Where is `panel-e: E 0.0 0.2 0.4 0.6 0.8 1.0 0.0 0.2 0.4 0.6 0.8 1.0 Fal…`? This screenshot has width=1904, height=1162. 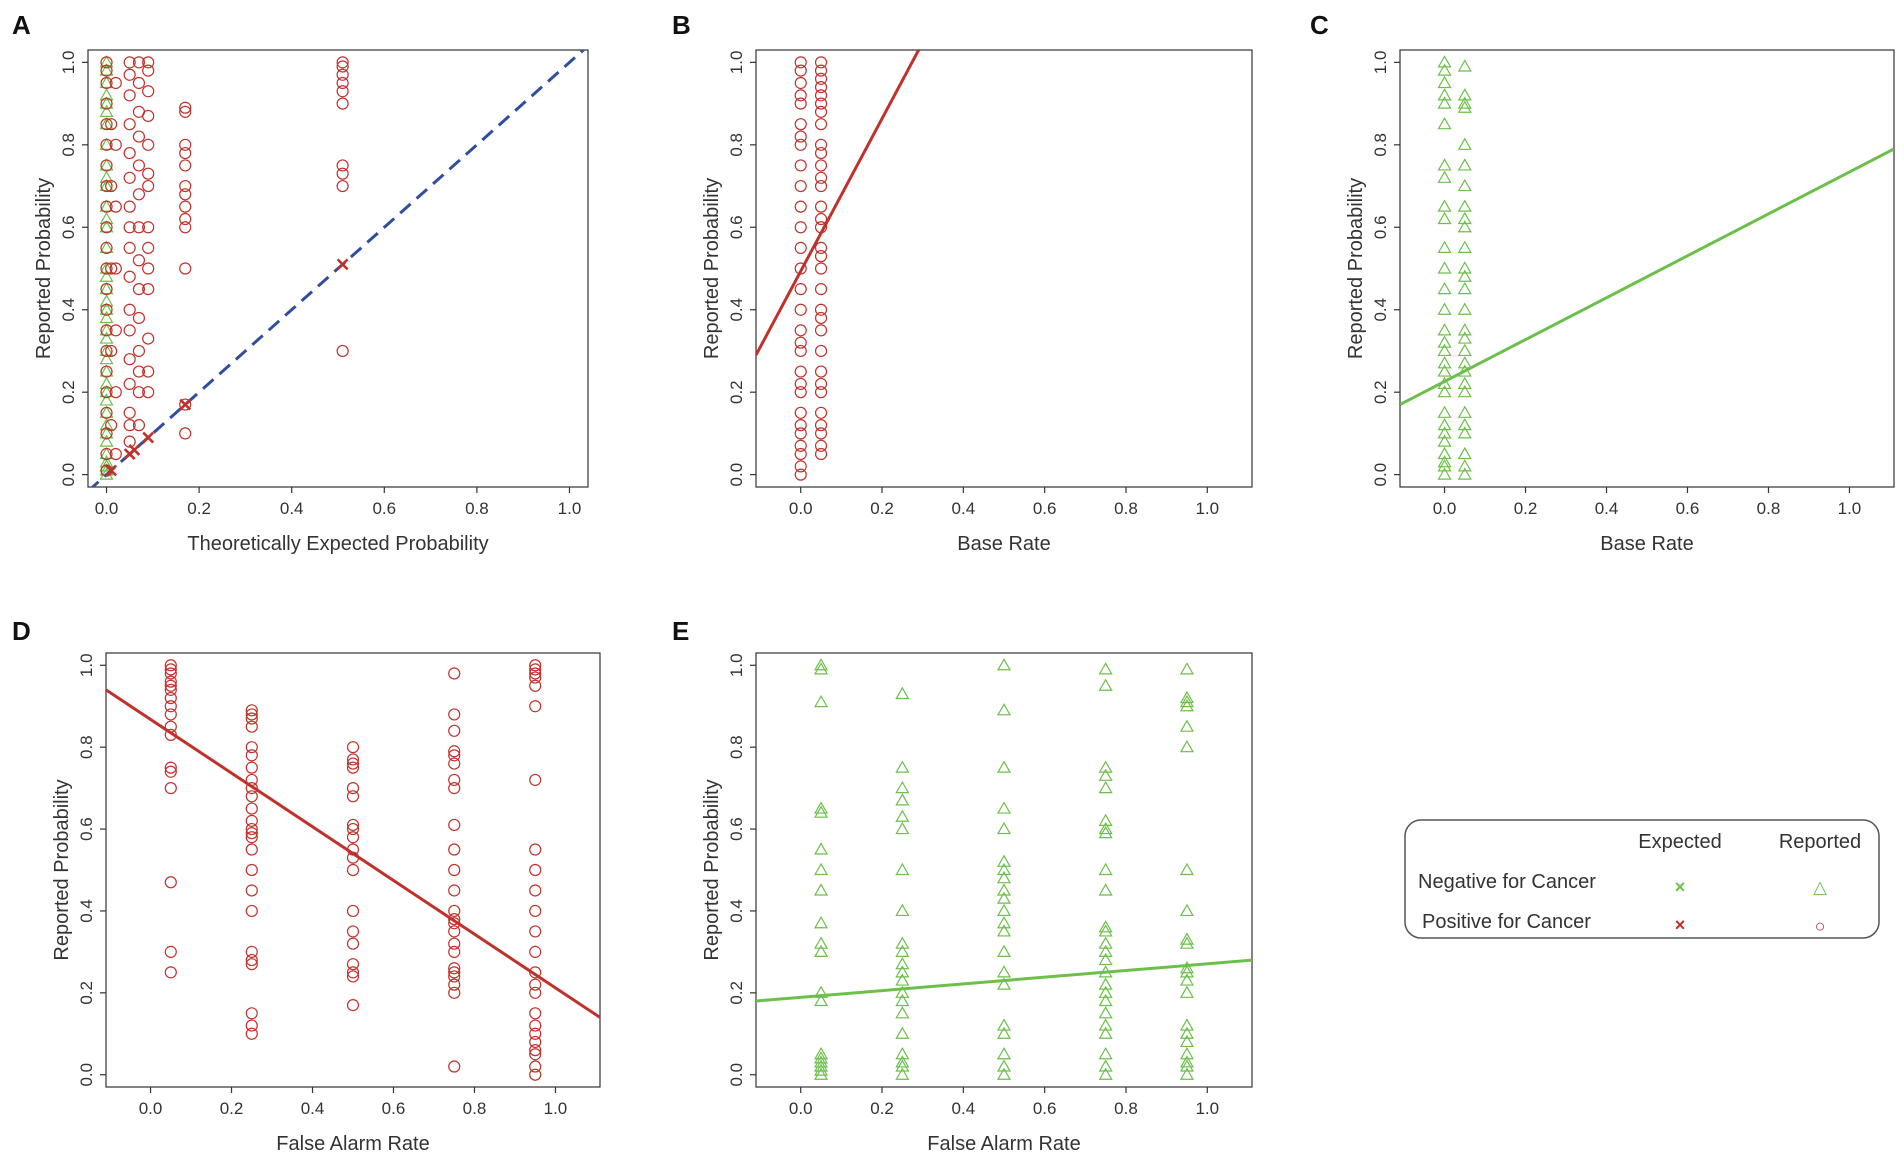 panel-e: E 0.0 0.2 0.4 0.6 0.8 1.0 0.0 0.2 0.4 0.6 0.8 1.0 Fal… is located at coordinates (962, 885).